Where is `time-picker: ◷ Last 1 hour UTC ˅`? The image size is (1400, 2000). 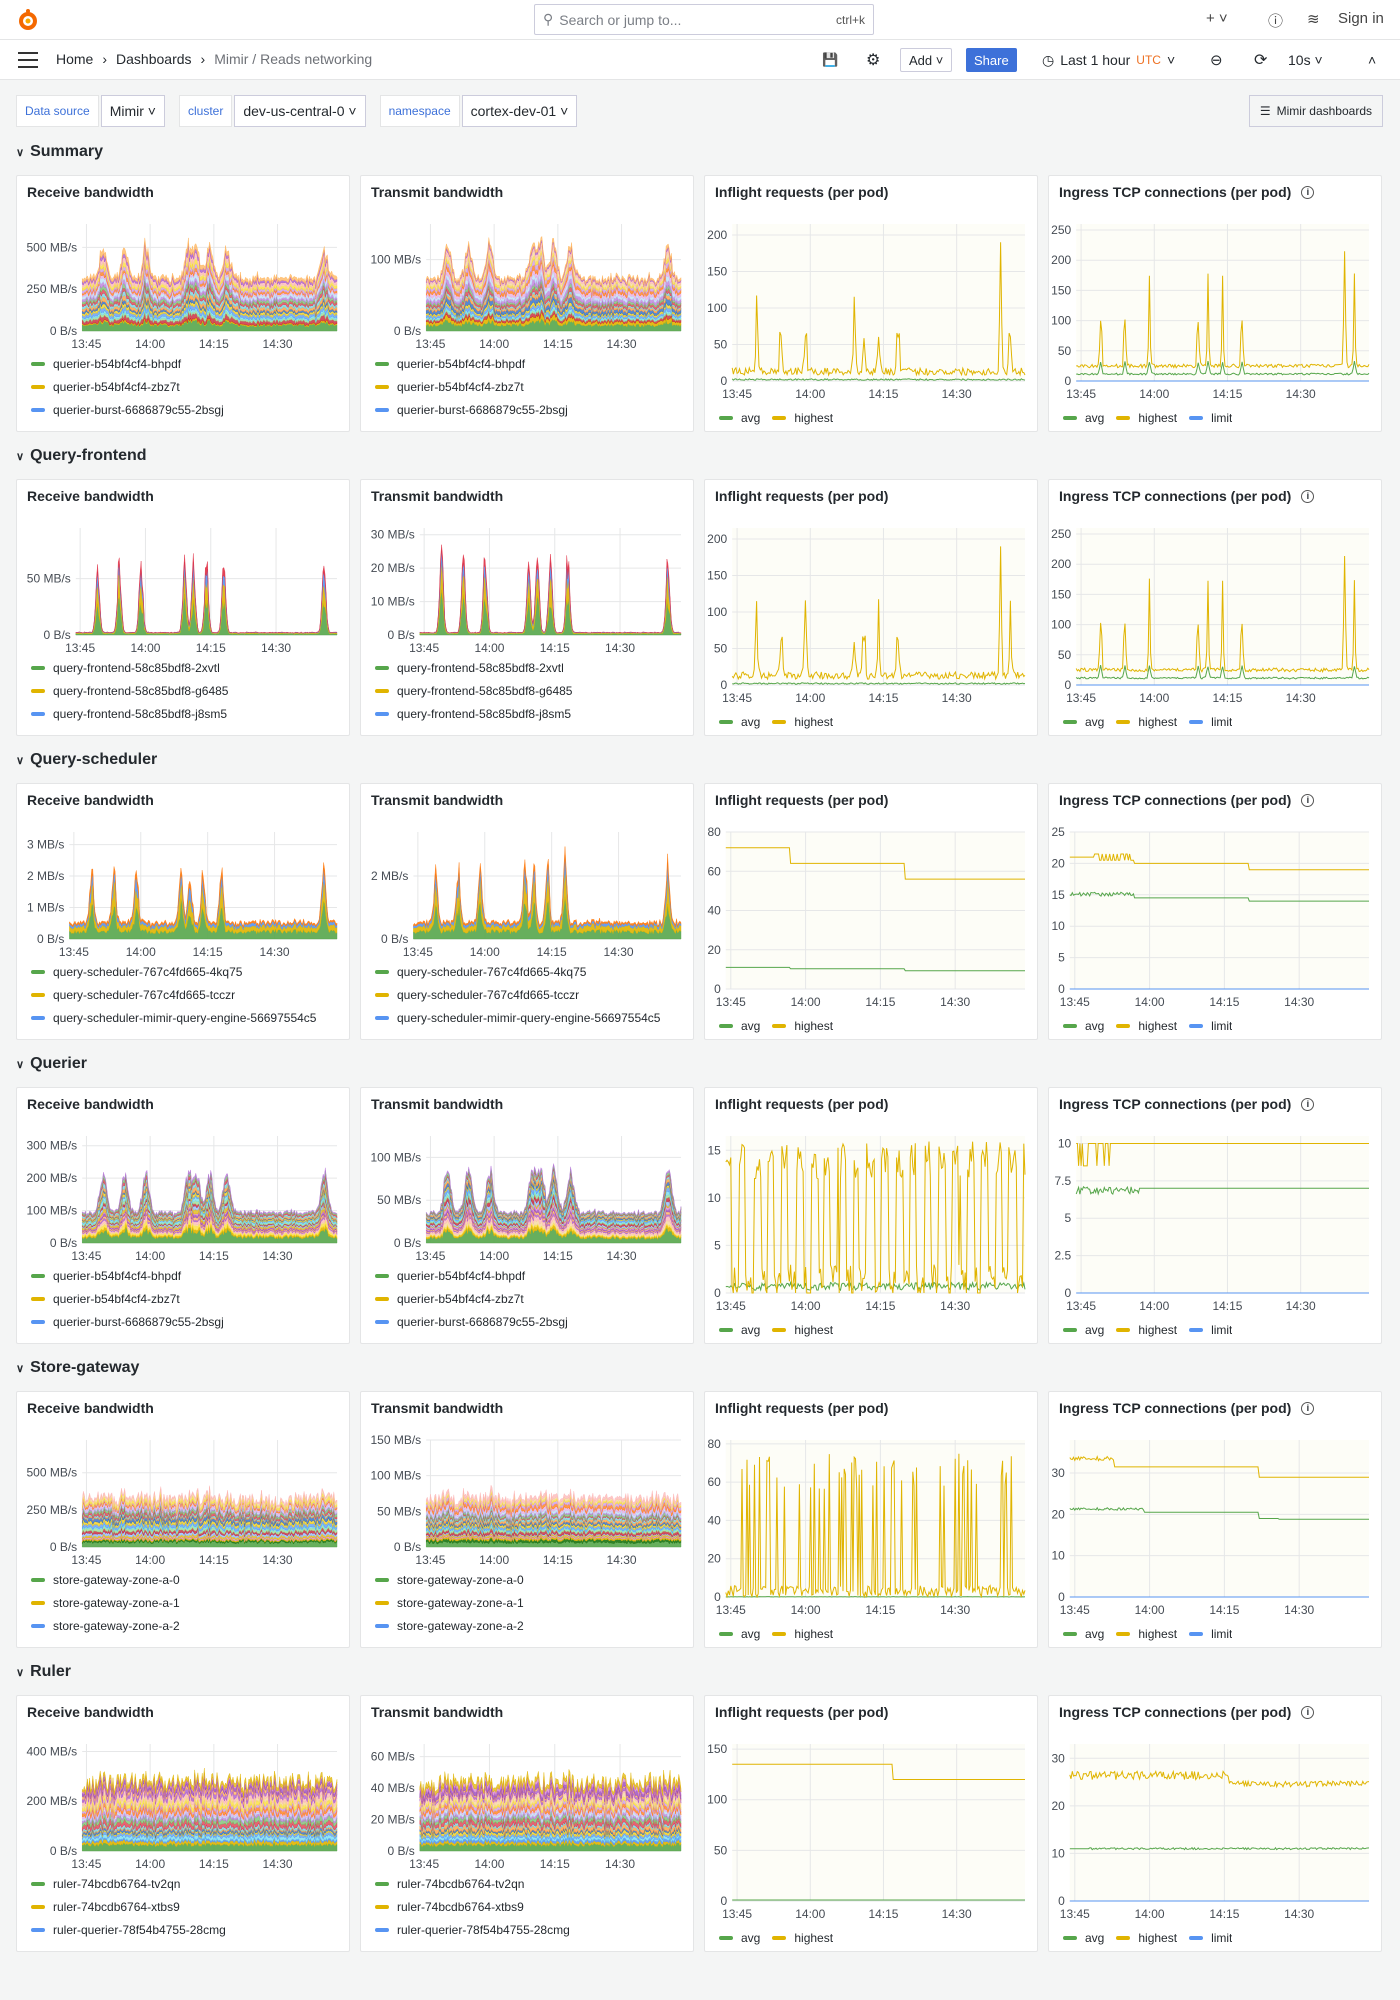
time-picker: ◷ Last 1 hour UTC ˅ is located at coordinates (1109, 60).